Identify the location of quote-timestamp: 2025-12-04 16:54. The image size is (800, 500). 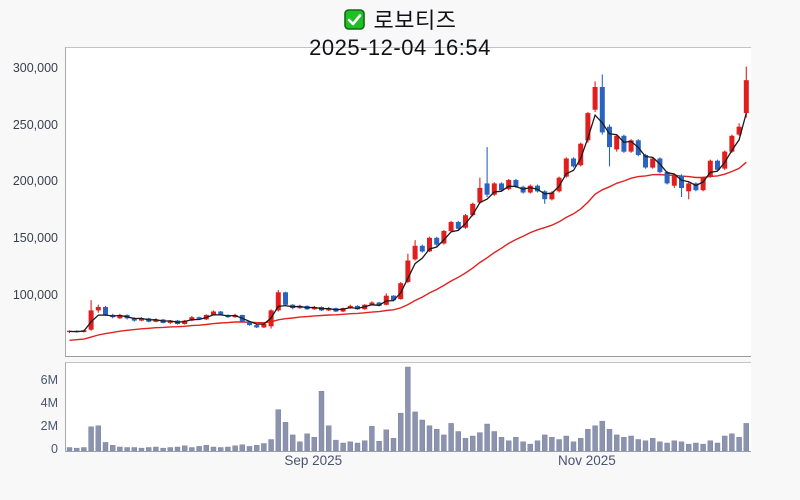
(400, 47).